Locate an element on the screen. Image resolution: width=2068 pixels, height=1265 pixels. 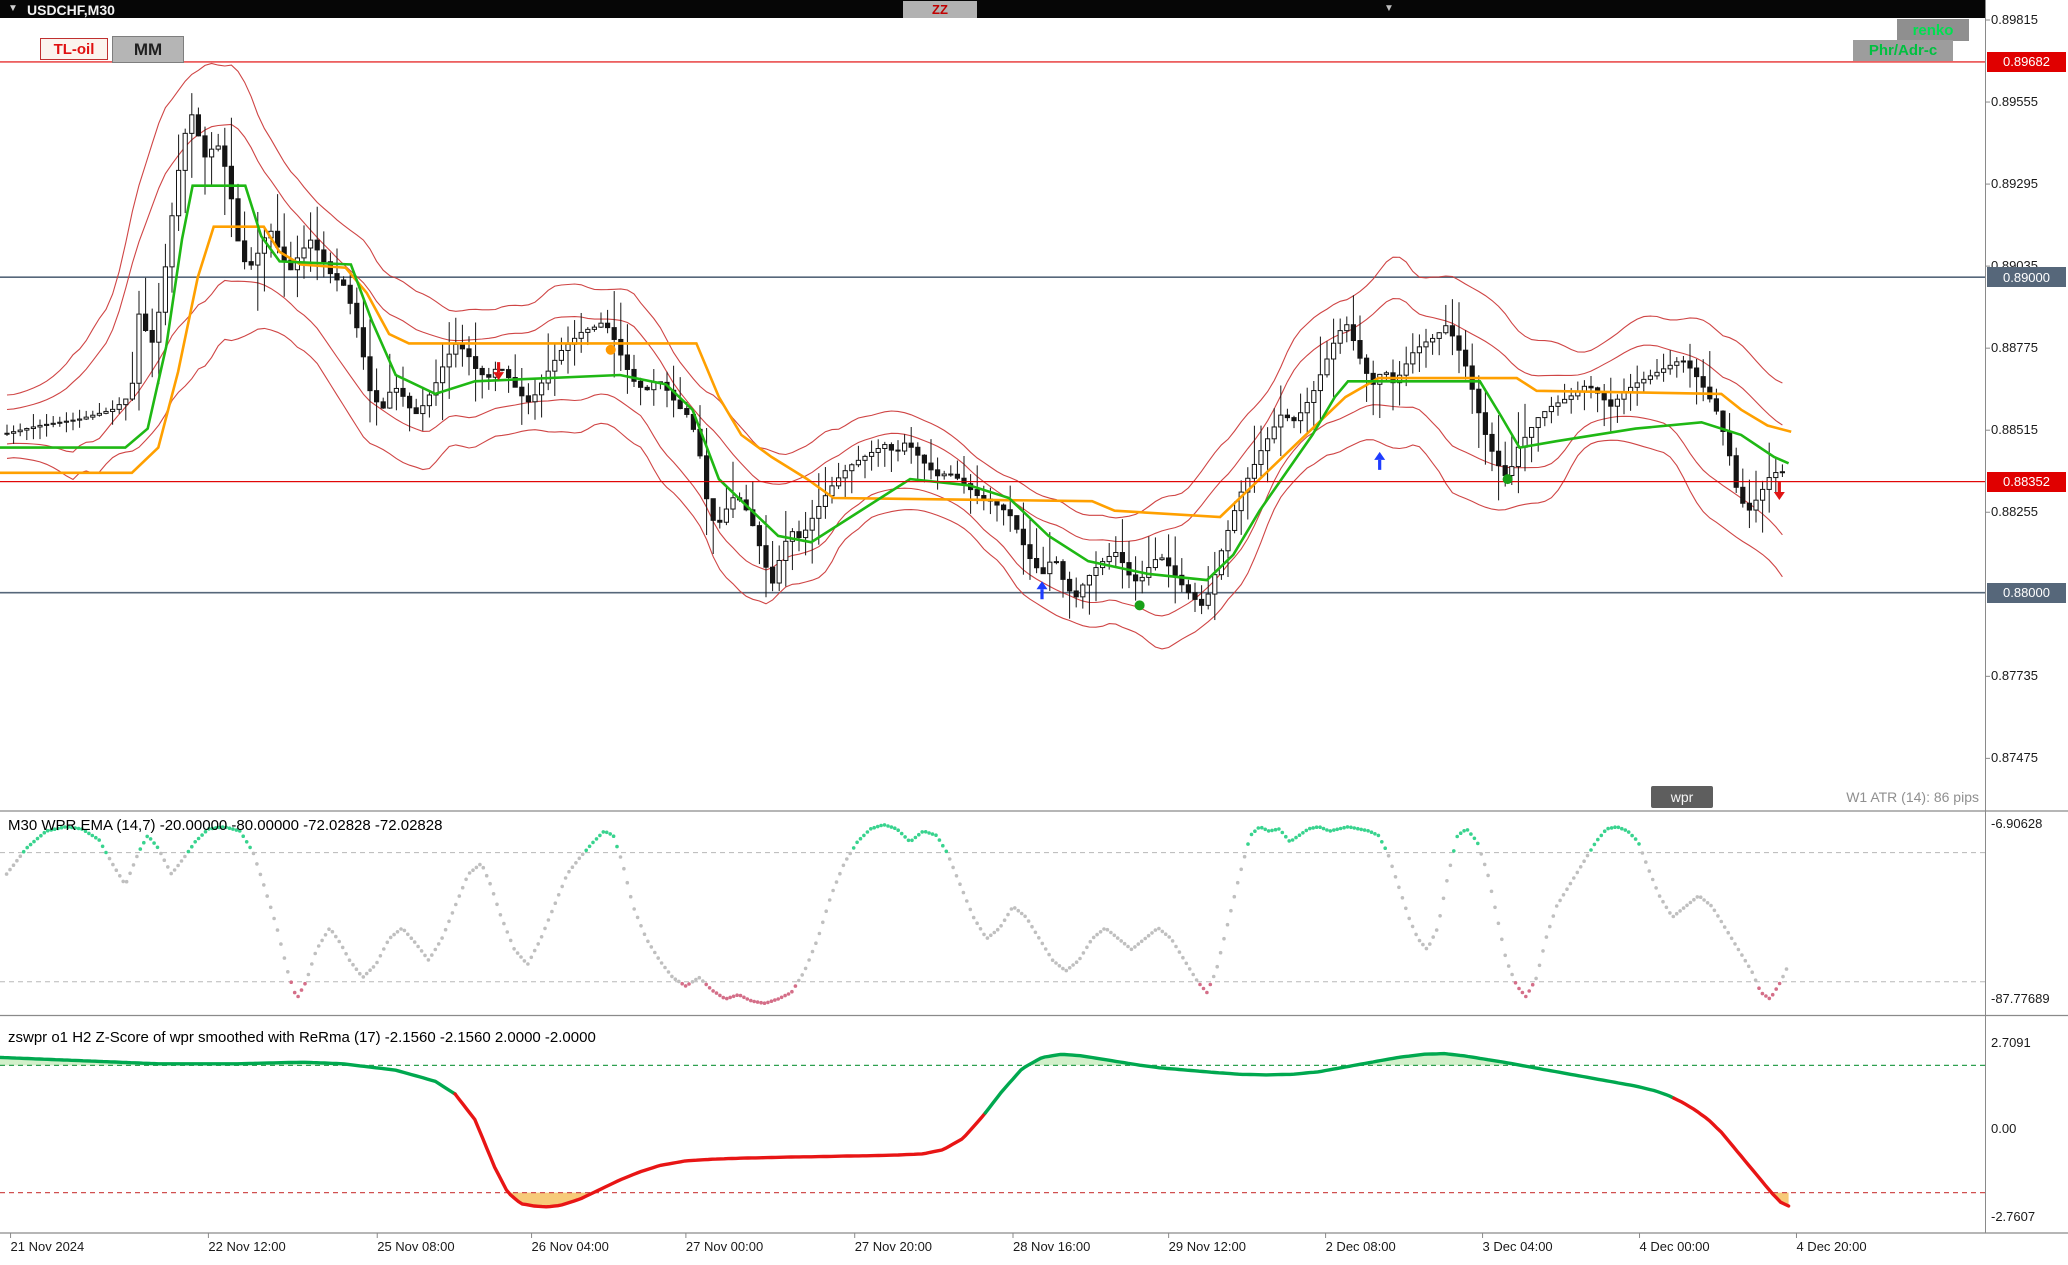
chart-shift-icon: ▼ is located at coordinates (1389, 8).